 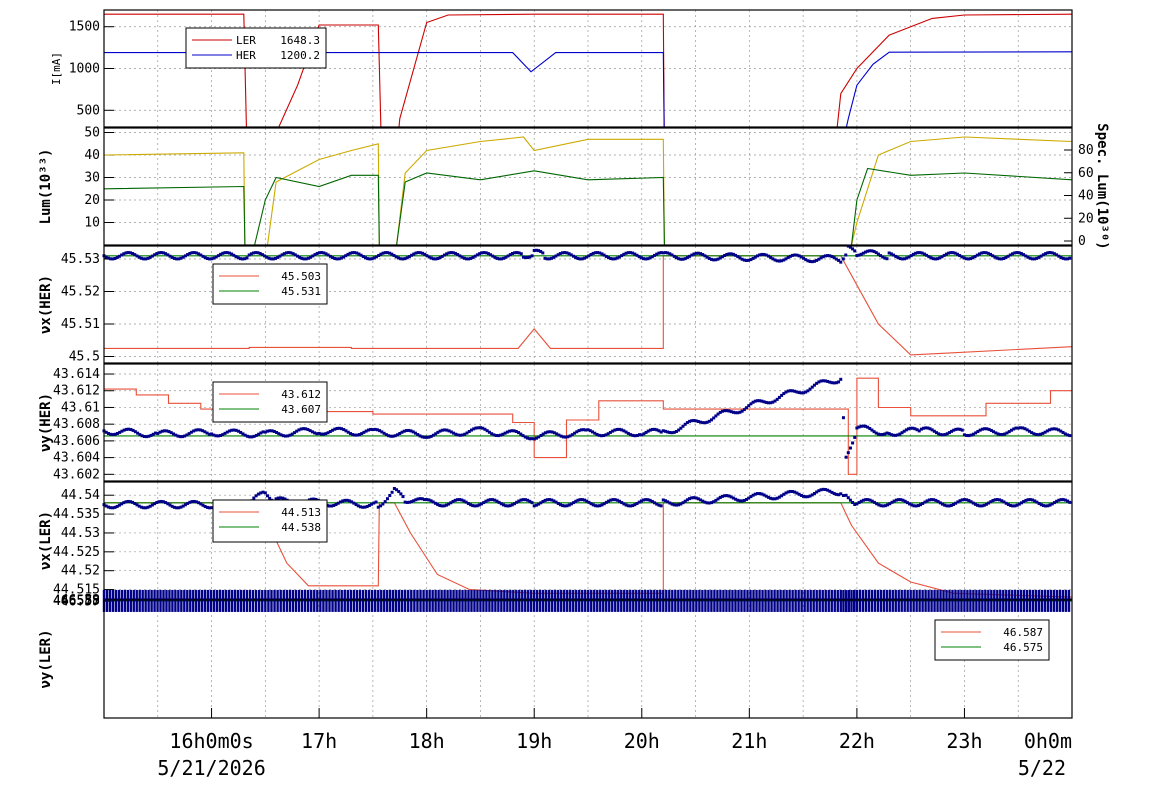 What do you see at coordinates (588, 659) in the screenshot?
I see `panel-background` at bounding box center [588, 659].